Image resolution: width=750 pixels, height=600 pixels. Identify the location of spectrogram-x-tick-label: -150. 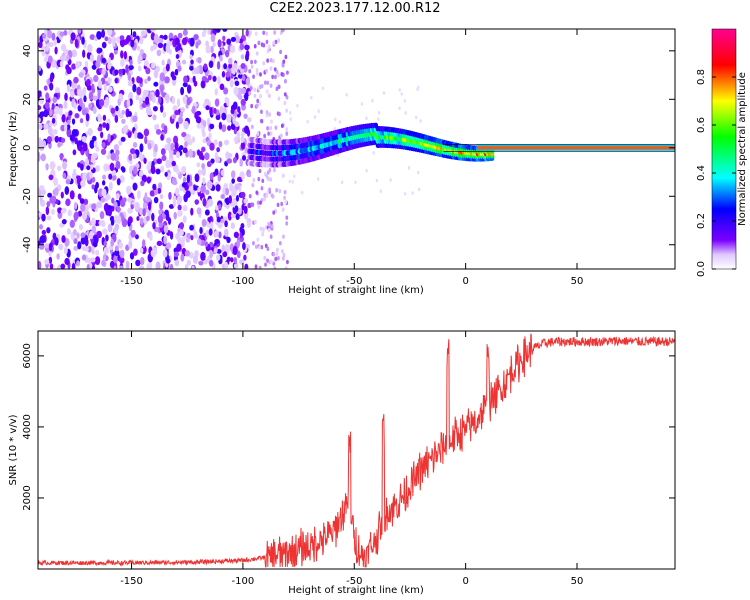
(131, 281).